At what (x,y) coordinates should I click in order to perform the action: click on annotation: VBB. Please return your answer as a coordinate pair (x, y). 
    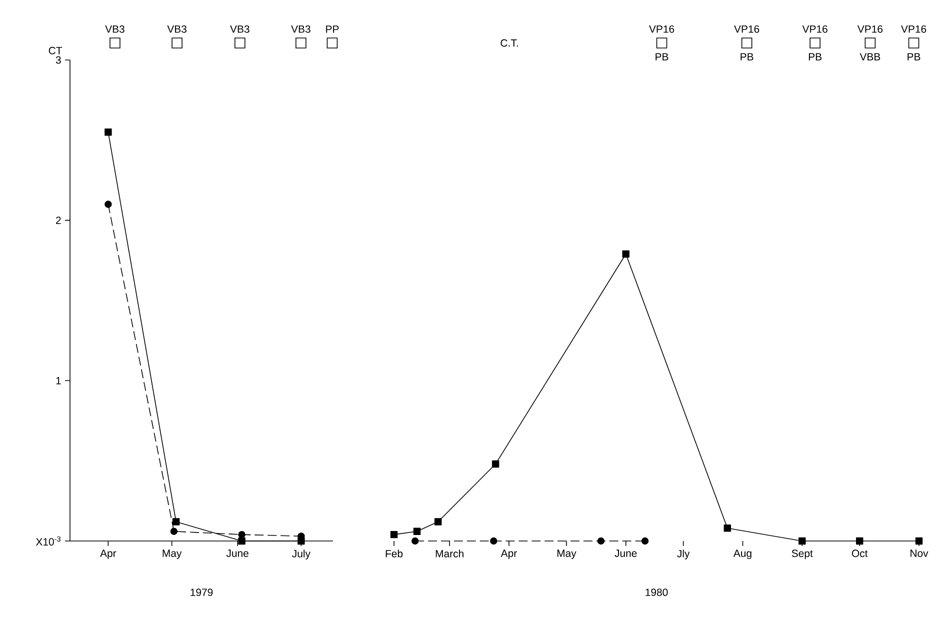
    Looking at the image, I should click on (870, 56).